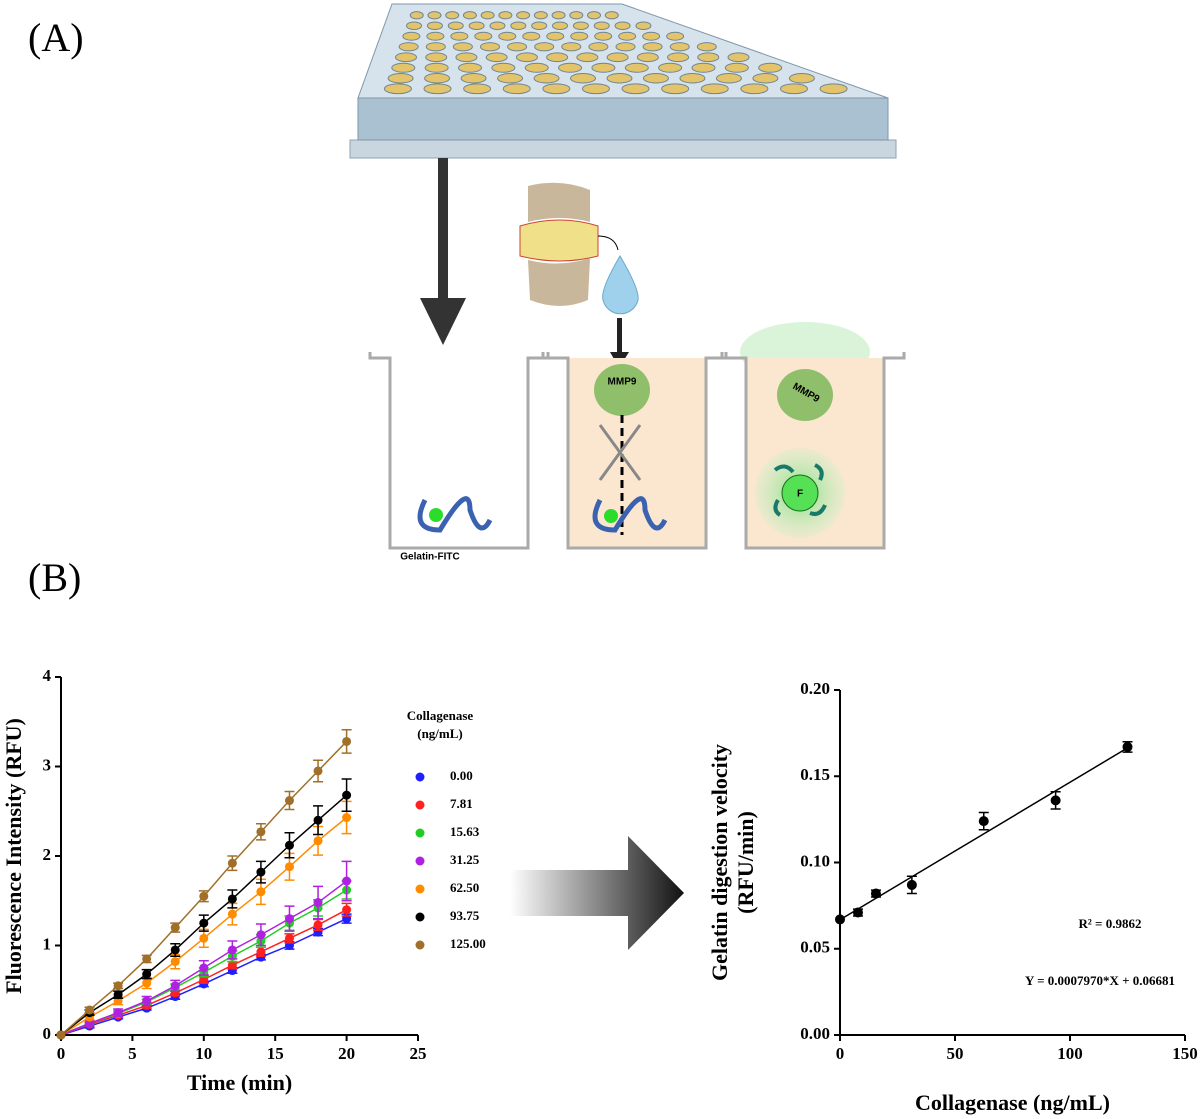 This screenshot has width=1200, height=1119. What do you see at coordinates (275, 1053) in the screenshot?
I see `x-tick-label: 15` at bounding box center [275, 1053].